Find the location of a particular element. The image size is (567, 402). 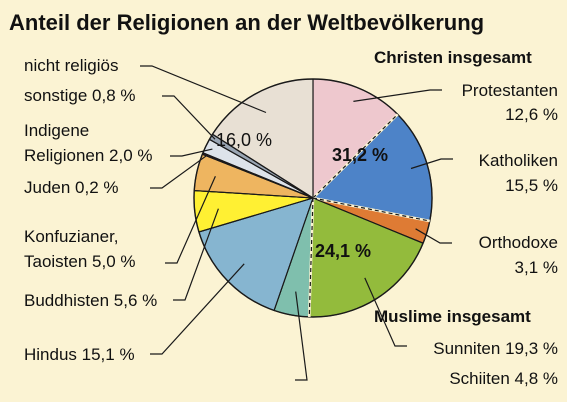

leader-line-indigene-religionen is located at coordinates (191, 152).